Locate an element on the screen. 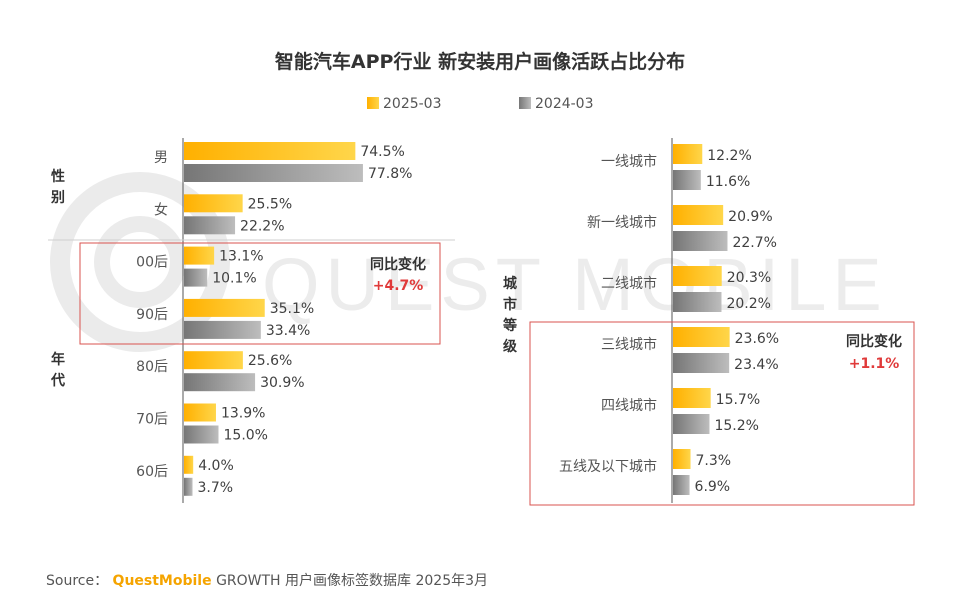  legend-label-2024: 2024-03 is located at coordinates (564, 104).